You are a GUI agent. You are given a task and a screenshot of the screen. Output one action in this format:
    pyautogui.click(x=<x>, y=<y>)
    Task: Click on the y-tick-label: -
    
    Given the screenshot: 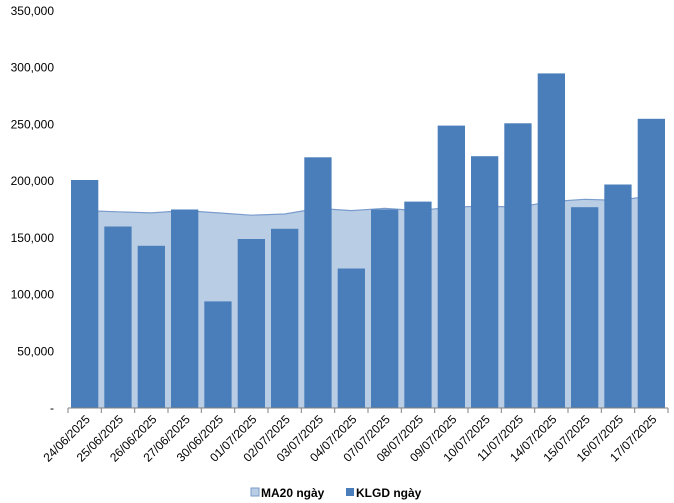 What is the action you would take?
    pyautogui.click(x=52, y=408)
    